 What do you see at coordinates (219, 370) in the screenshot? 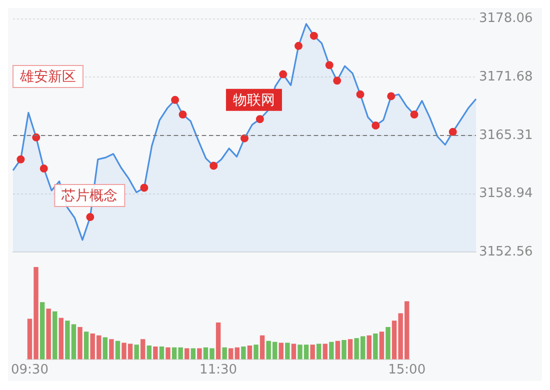
I see `x-tick-label: 11:30` at bounding box center [219, 370].